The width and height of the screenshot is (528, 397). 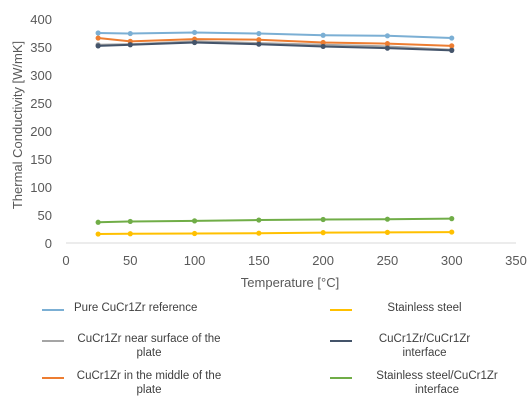 I want to click on legend-item-middle-plate: CuCr1Zr in the middle of the plate, so click(x=133, y=383).